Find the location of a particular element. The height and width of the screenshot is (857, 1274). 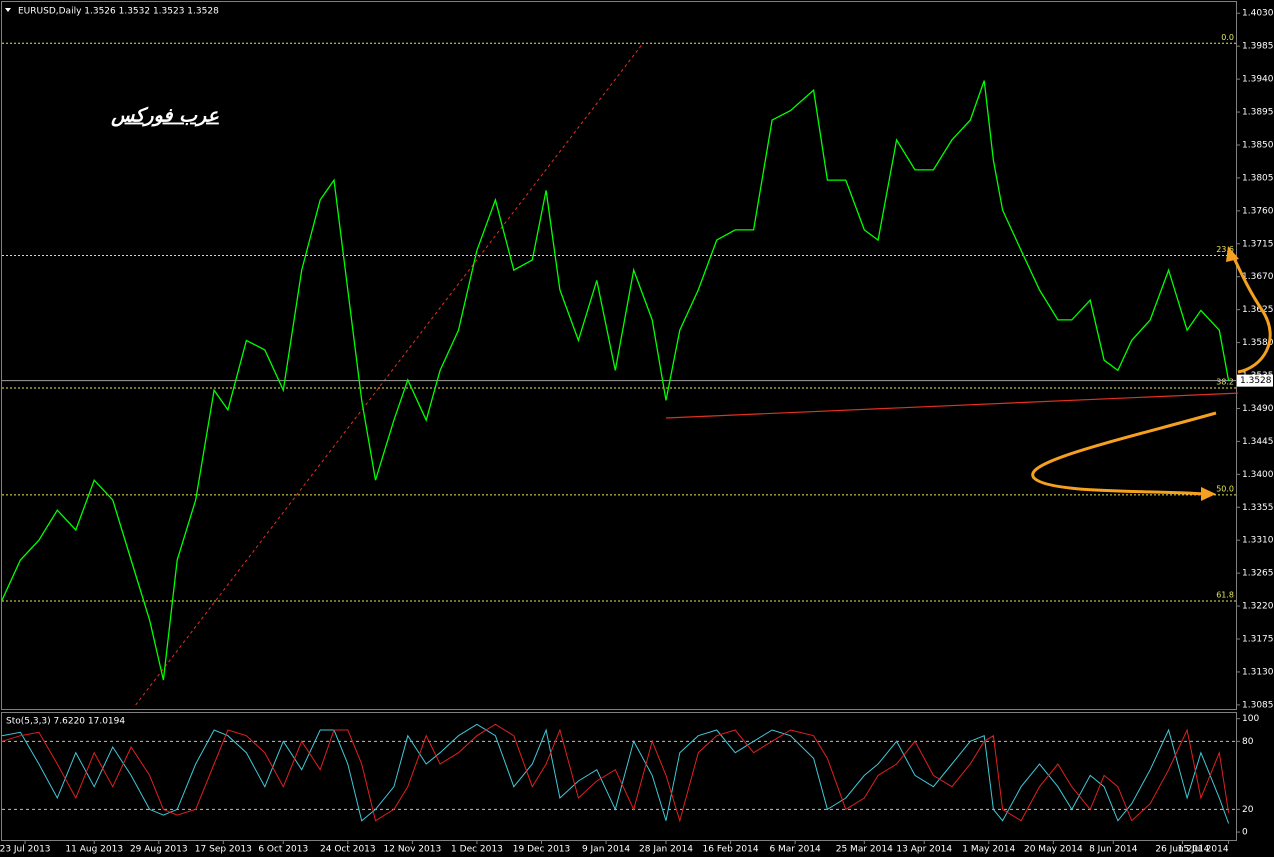

y-tick-label: 80 is located at coordinates (1248, 742).